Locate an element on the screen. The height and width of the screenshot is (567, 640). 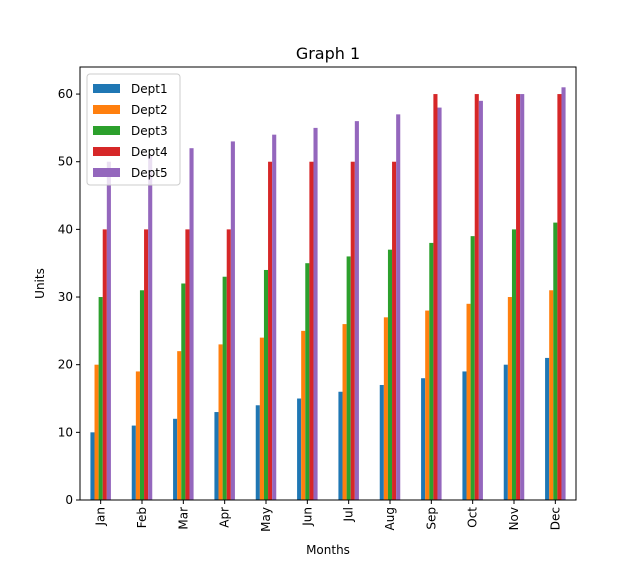
bar-dept2-jan is located at coordinates (96, 432).